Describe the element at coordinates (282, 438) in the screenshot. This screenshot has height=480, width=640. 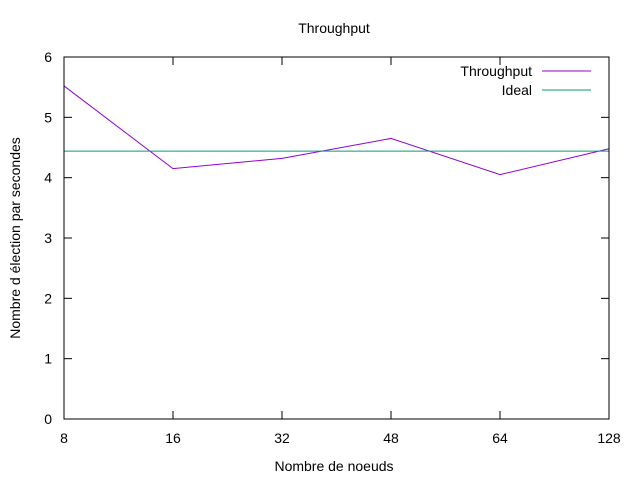
I see `x-tick-label: 32` at that location.